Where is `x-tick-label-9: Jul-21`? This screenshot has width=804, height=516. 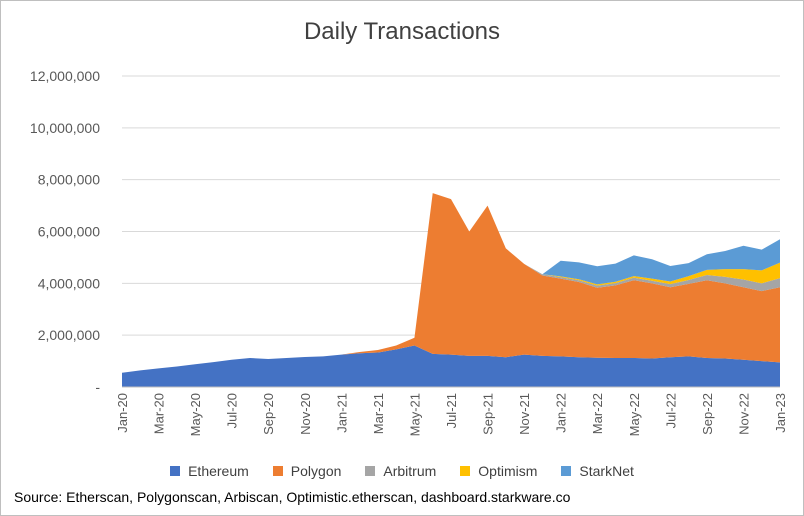
x-tick-label-9: Jul-21 is located at coordinates (451, 410).